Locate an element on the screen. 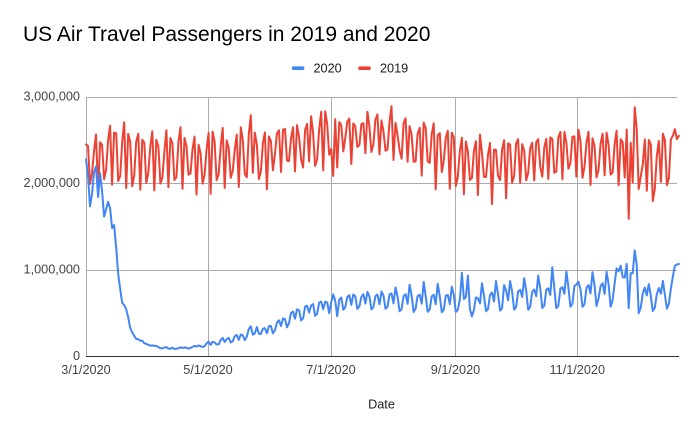 The height and width of the screenshot is (433, 700). svg-text: 0 is located at coordinates (76, 356).